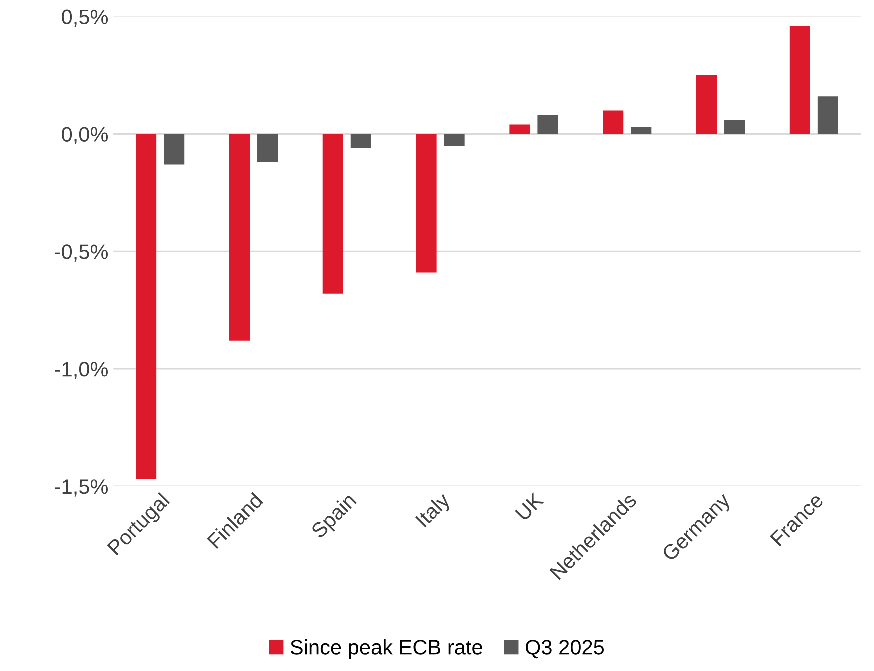 The width and height of the screenshot is (874, 671). I want to click on y-tick-label: 0,5%, so click(85, 18).